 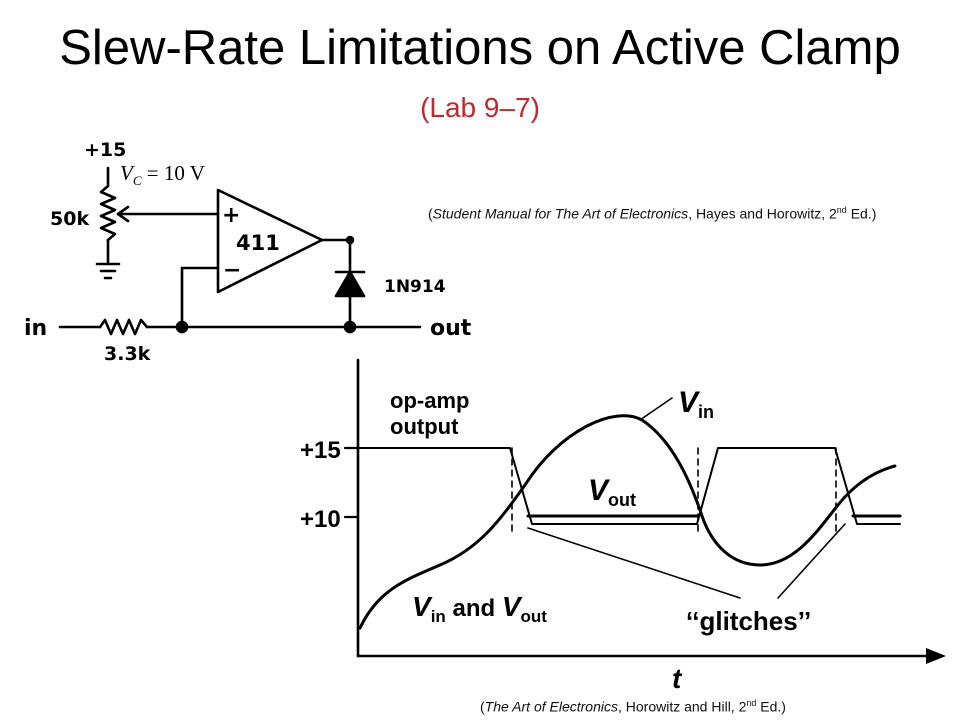 What do you see at coordinates (127, 354) in the screenshot?
I see `resistor-label: 3.3k` at bounding box center [127, 354].